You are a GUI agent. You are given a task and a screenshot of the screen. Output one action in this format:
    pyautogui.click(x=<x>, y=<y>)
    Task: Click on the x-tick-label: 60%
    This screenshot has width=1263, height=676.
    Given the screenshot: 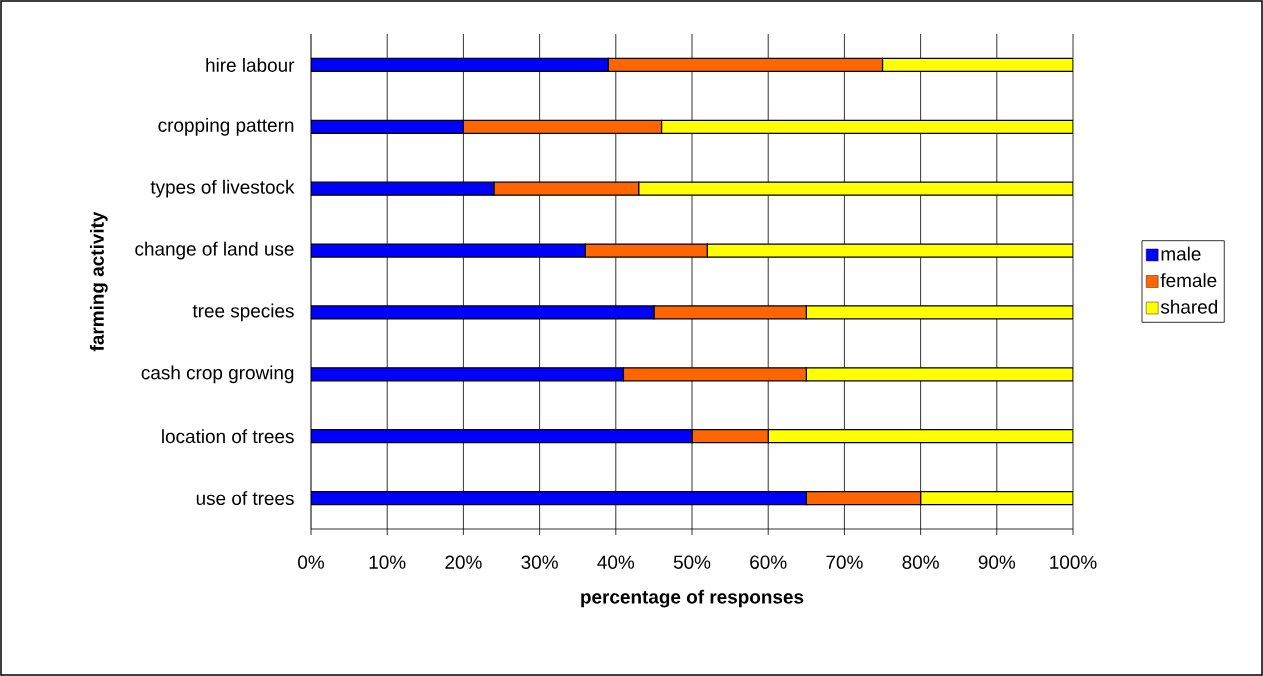 What is the action you would take?
    pyautogui.click(x=768, y=562)
    